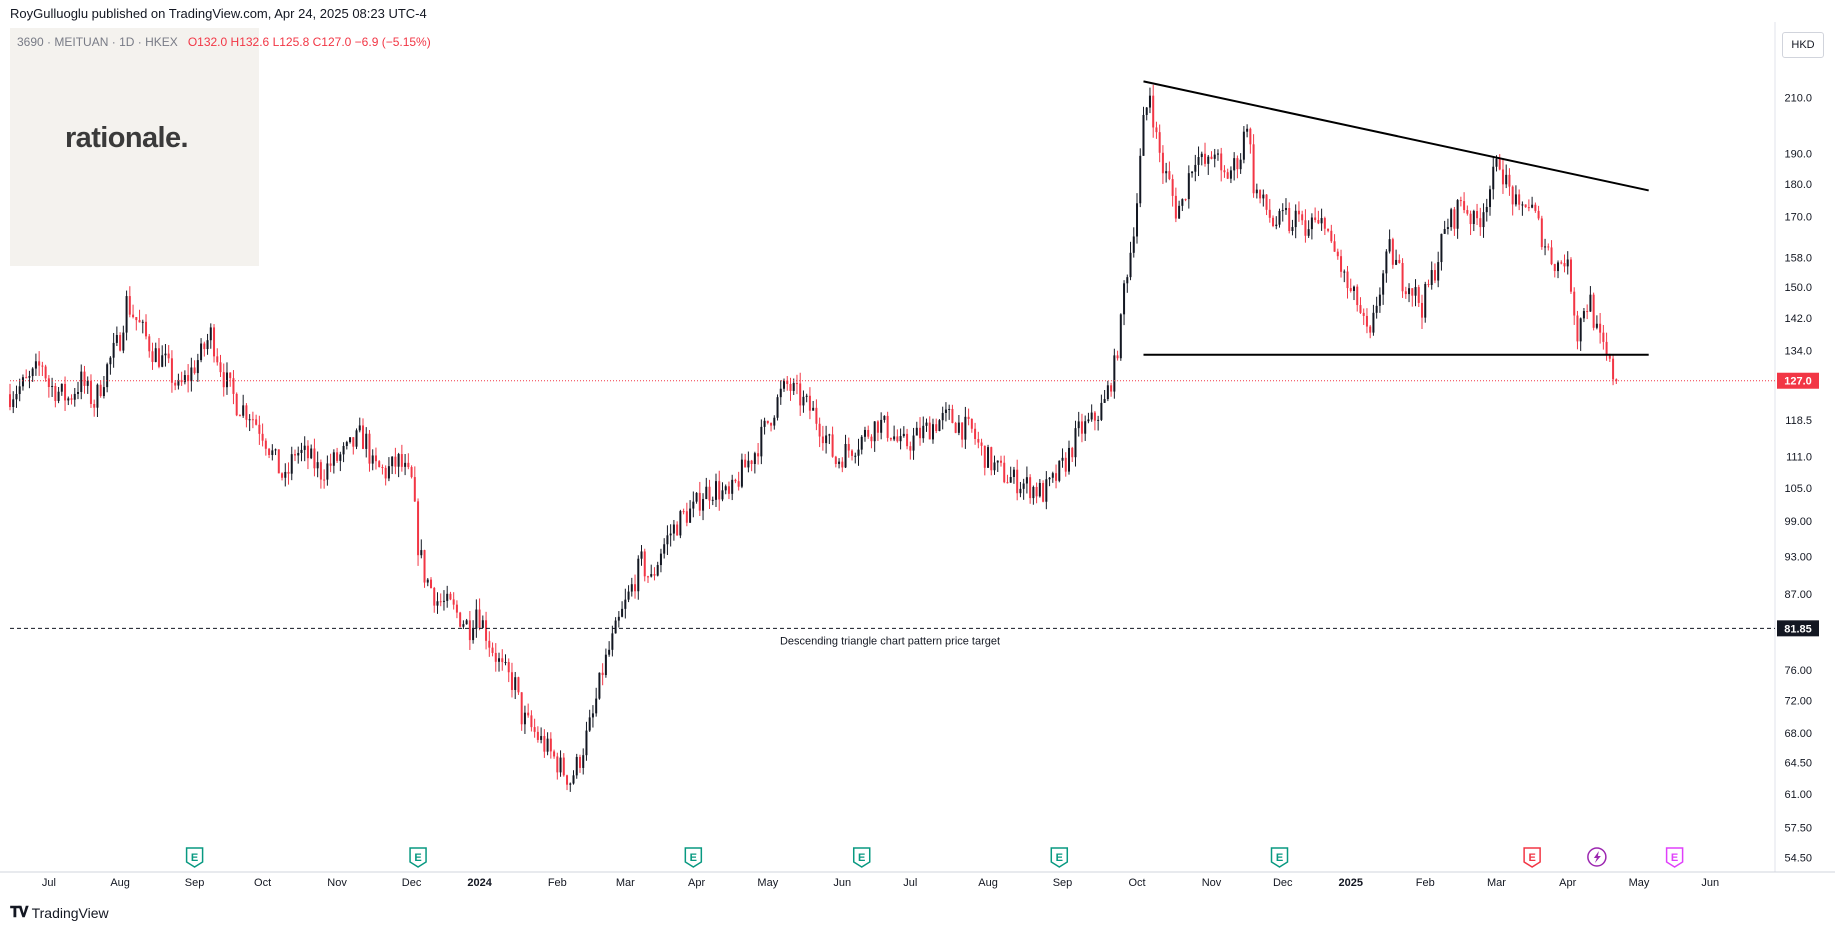 The image size is (1835, 931). Describe the element at coordinates (332, 42) in the screenshot. I see `ohlc-close: C127.0` at that location.